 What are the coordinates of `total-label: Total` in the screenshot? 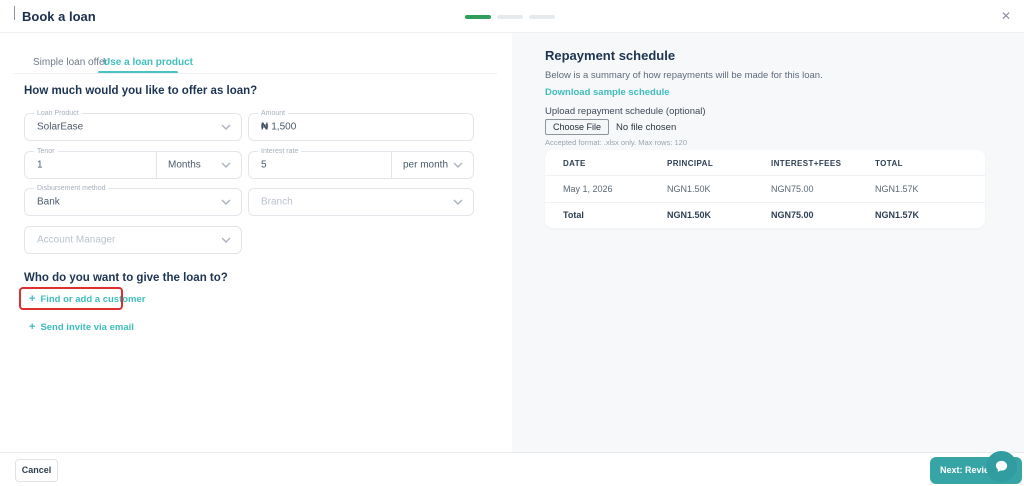 It's located at (573, 215).